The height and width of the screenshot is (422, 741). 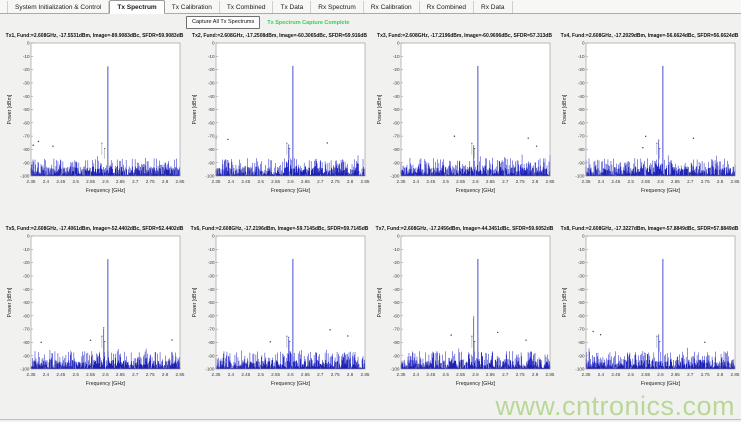 What do you see at coordinates (223, 22) in the screenshot?
I see `capture-all-tx-spectrums-button: Capture All Tx Spectrums` at bounding box center [223, 22].